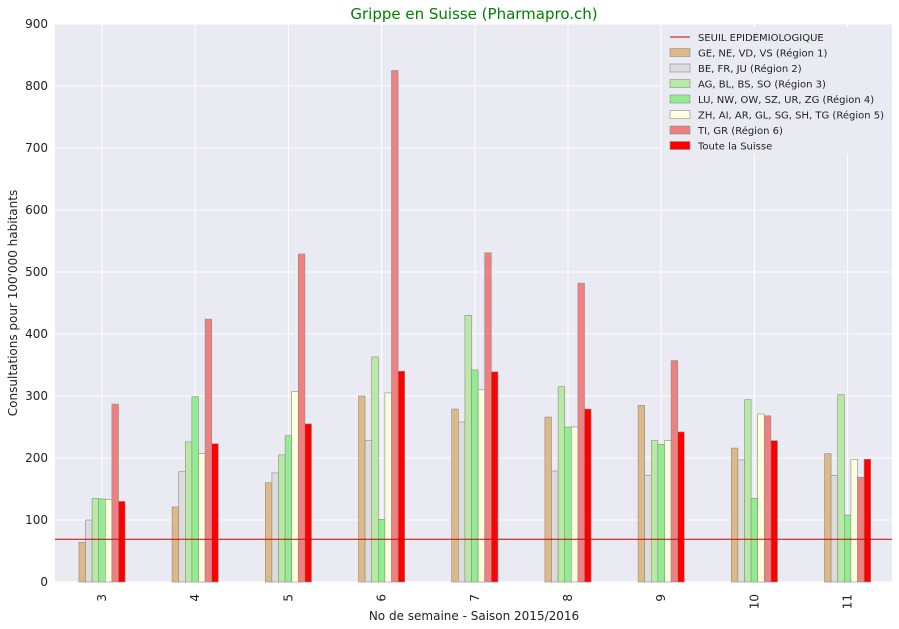 Image resolution: width=899 pixels, height=629 pixels. Describe the element at coordinates (734, 147) in the screenshot. I see `legend-label: Toute la Suisse` at that location.